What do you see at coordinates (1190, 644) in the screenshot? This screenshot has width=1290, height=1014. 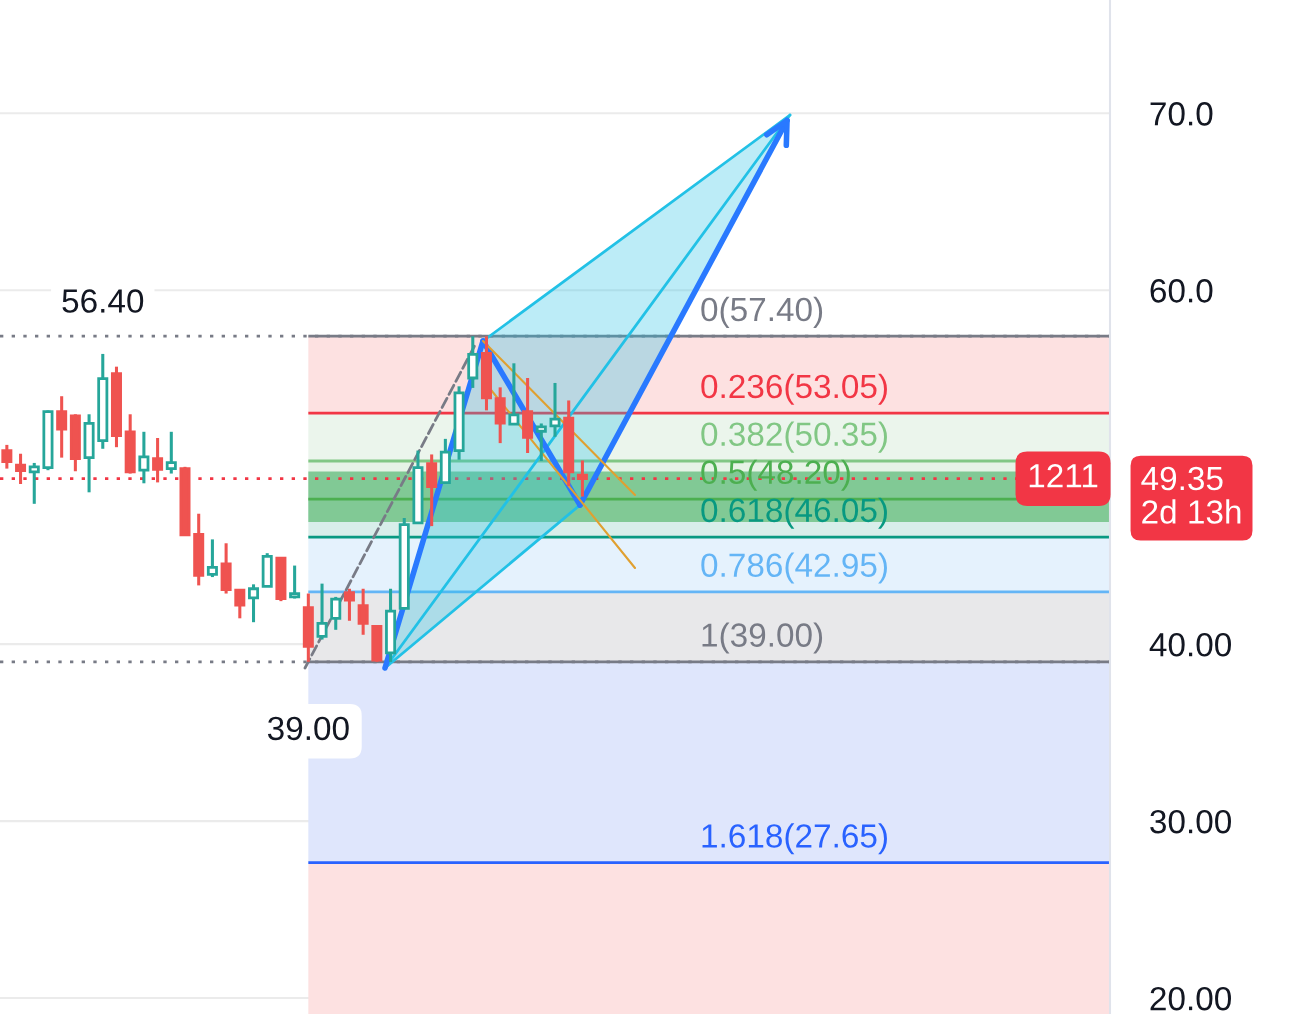 I see `y-tick-label: 40.00` at bounding box center [1190, 644].